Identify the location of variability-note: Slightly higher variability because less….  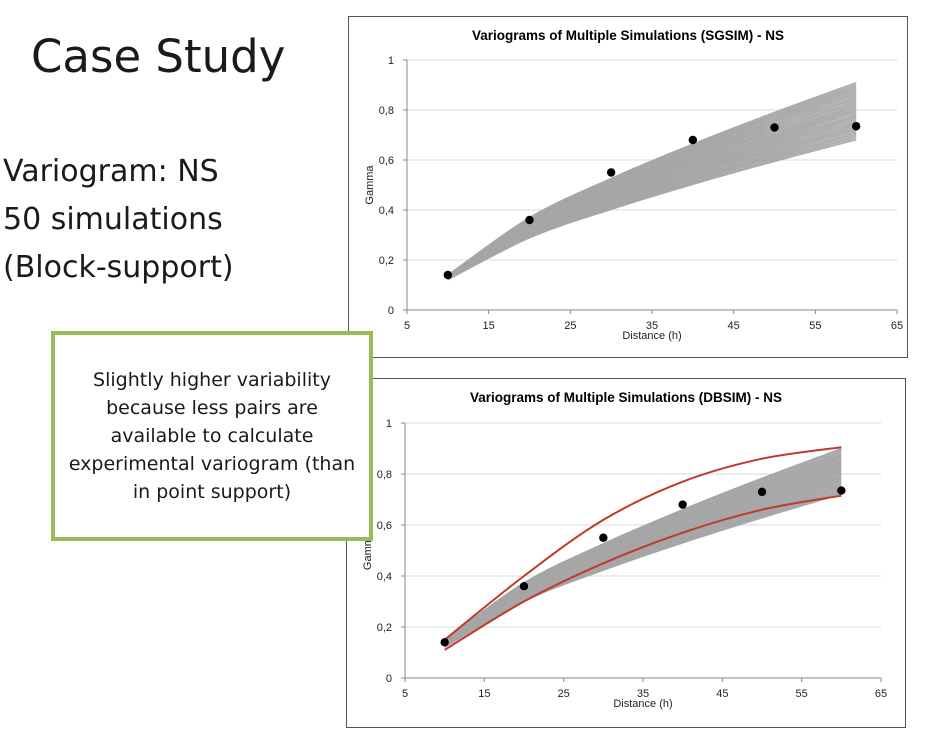
(212, 436).